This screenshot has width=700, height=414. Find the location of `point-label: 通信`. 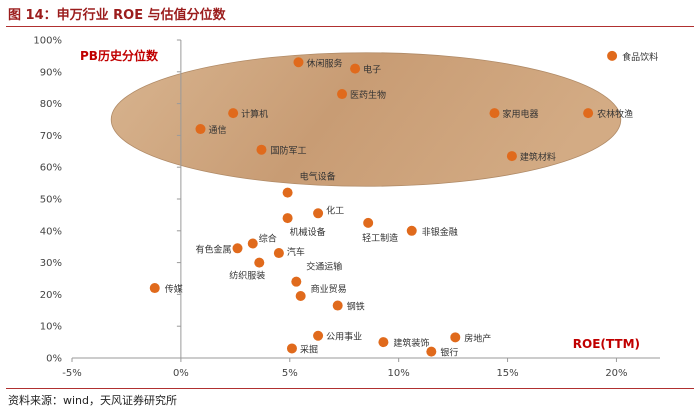

point-label: 通信 is located at coordinates (217, 130).